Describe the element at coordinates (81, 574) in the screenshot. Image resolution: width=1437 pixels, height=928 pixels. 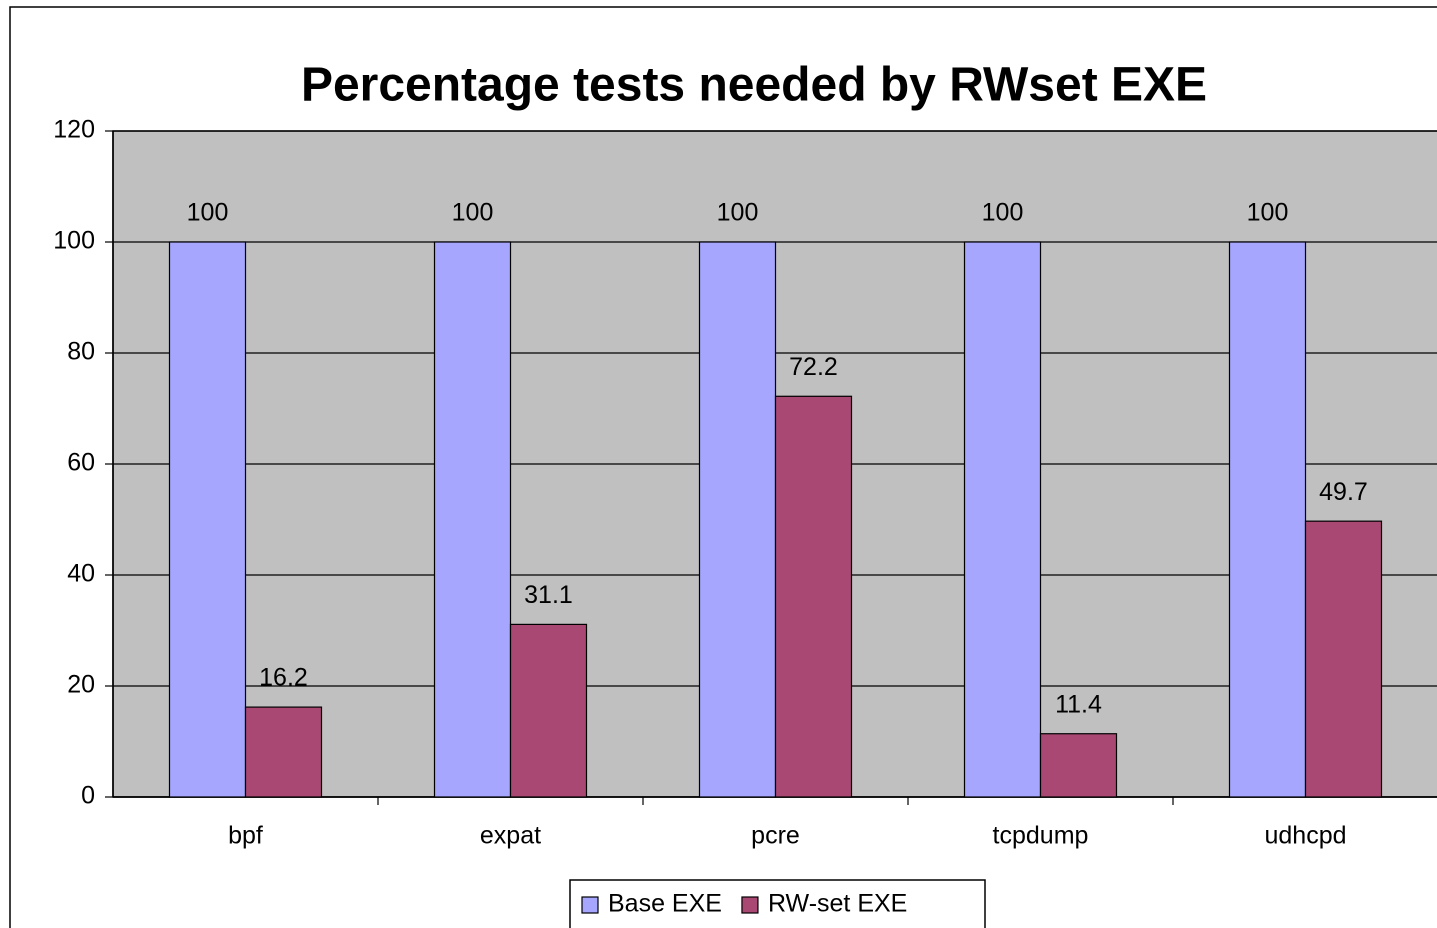
I see `y-tick-label: 40` at that location.